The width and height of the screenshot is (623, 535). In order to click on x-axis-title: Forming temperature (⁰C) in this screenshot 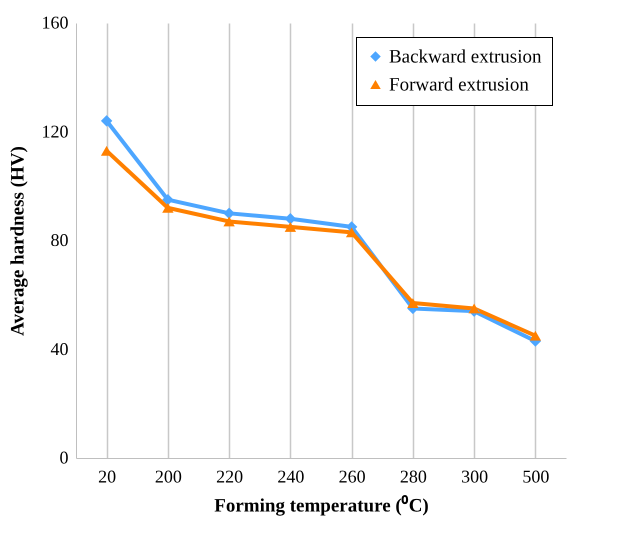, I will do `click(321, 505)`.